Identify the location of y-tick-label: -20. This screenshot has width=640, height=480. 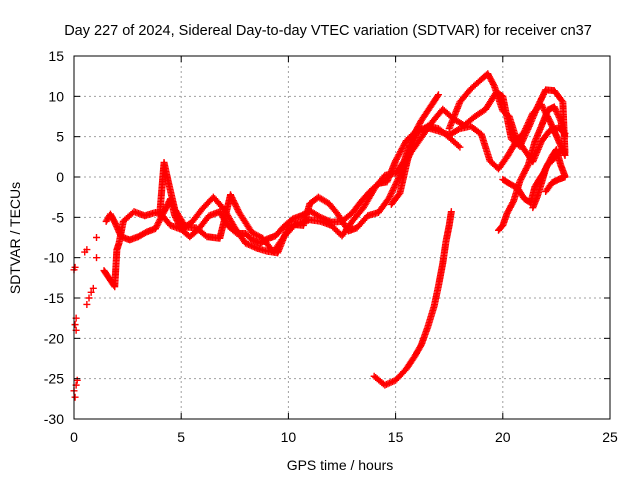
(54, 338).